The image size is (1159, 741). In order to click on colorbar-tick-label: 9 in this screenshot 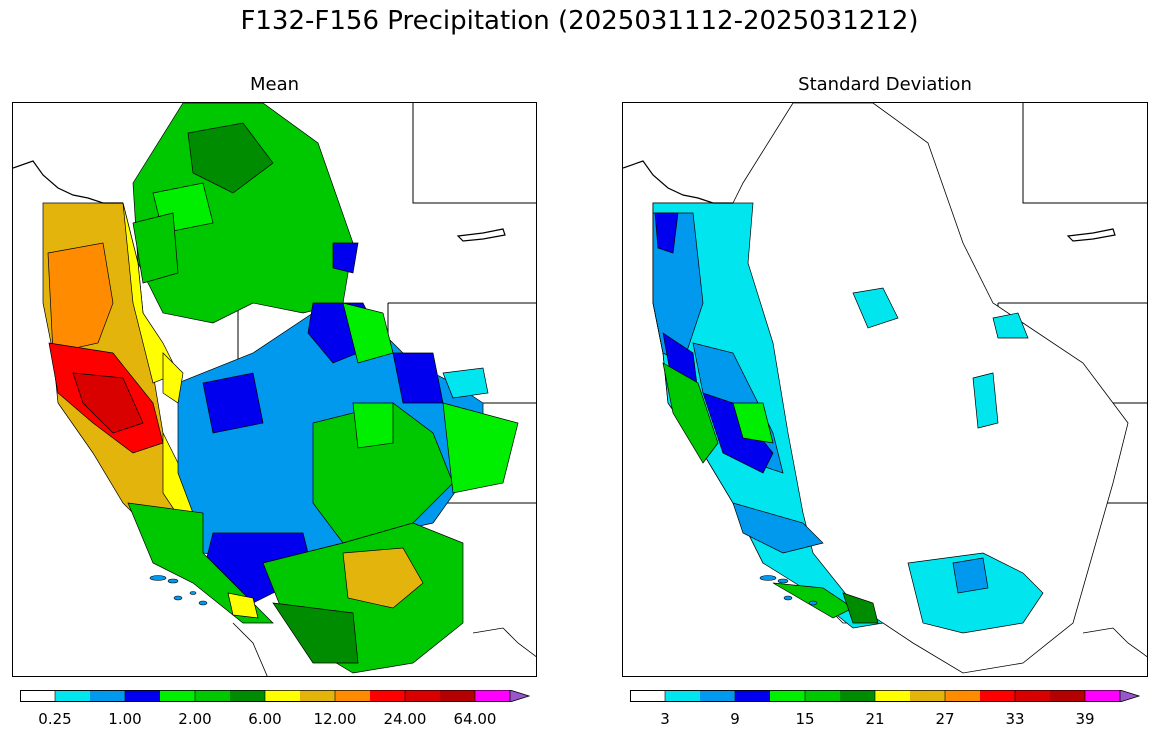, I will do `click(735, 719)`.